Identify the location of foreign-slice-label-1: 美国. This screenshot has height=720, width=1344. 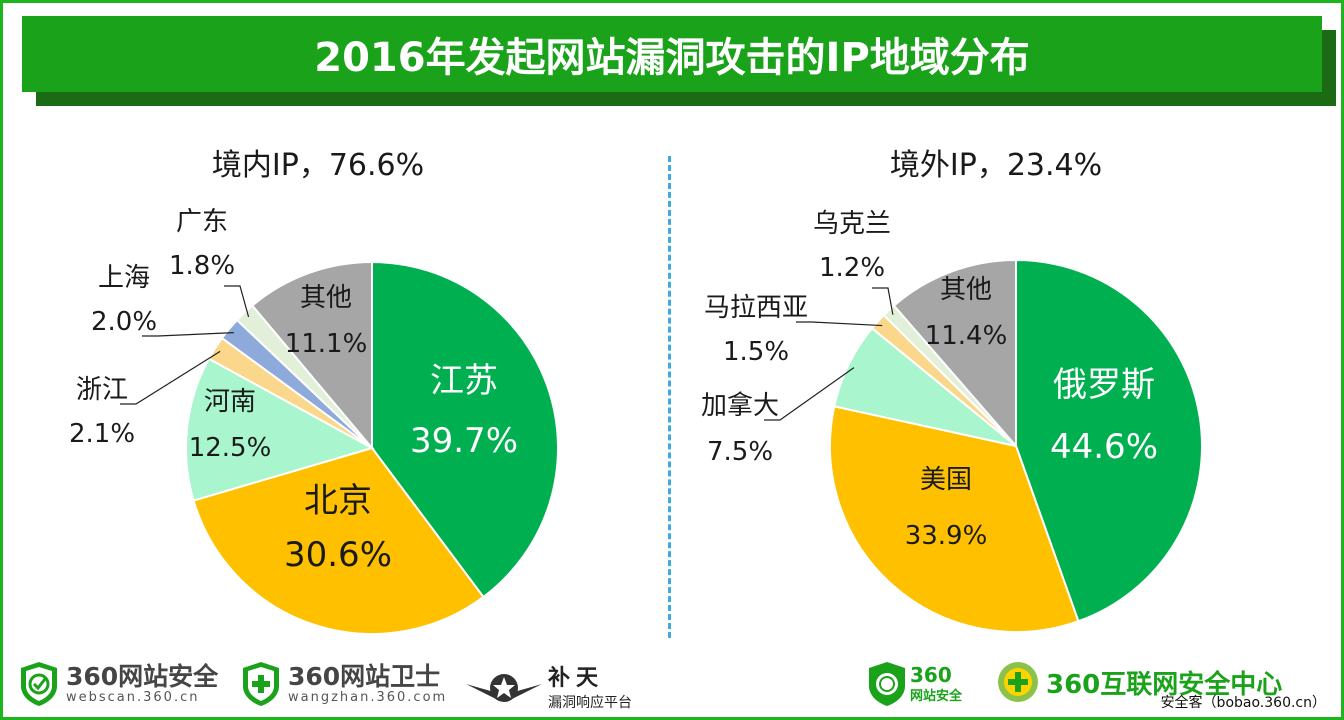
(946, 480).